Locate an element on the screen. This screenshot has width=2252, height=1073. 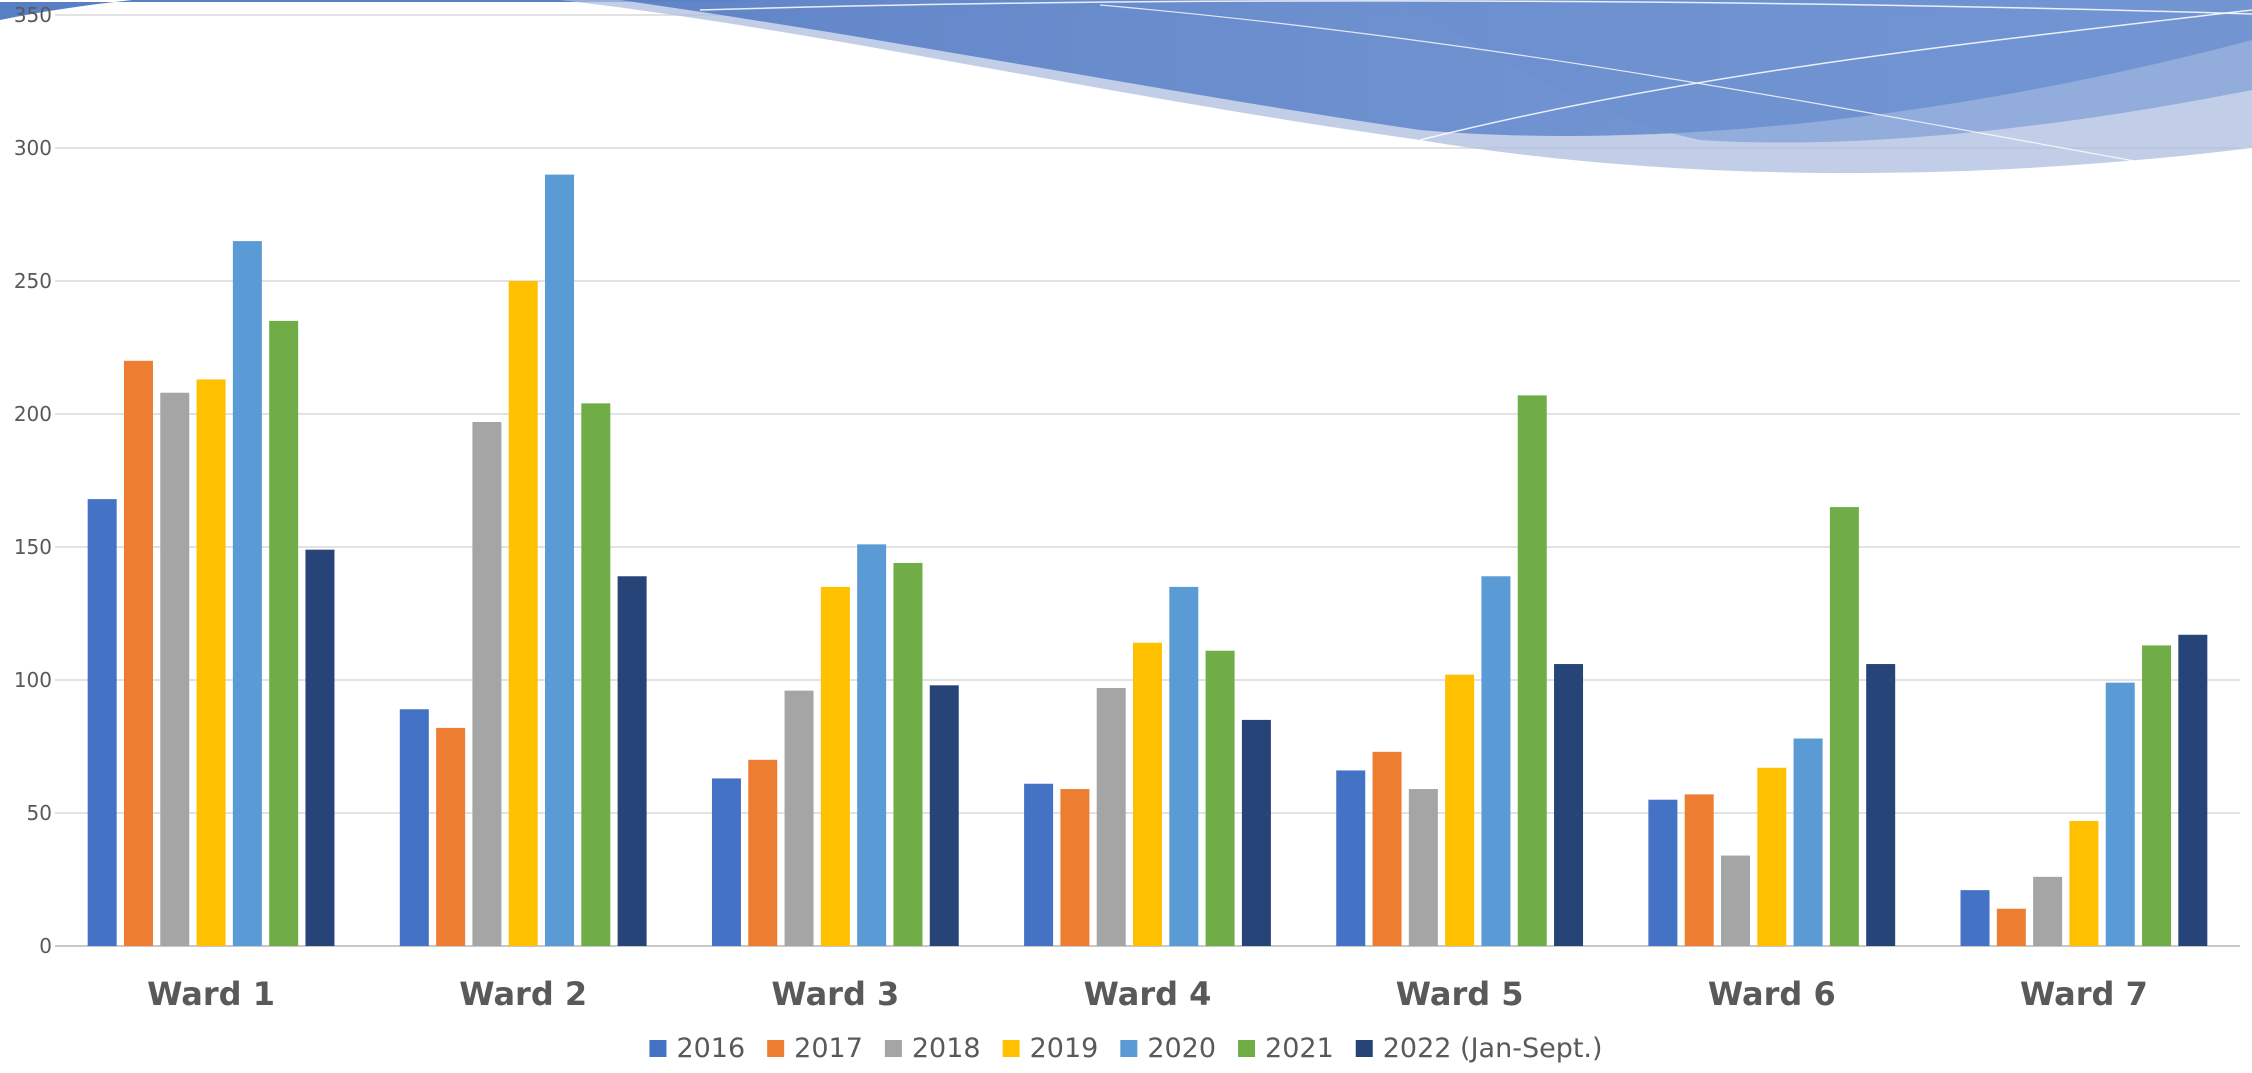
bar-ward-3-2016 is located at coordinates (726, 862).